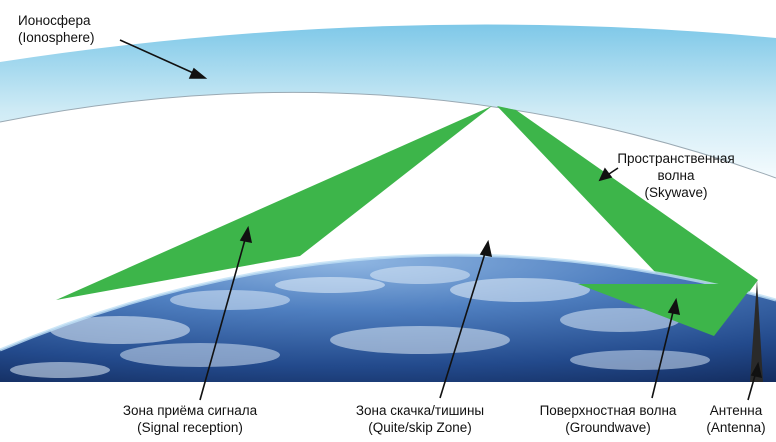 This screenshot has height=442, width=776. I want to click on antenna-label: Антенна (Antenna), so click(736, 419).